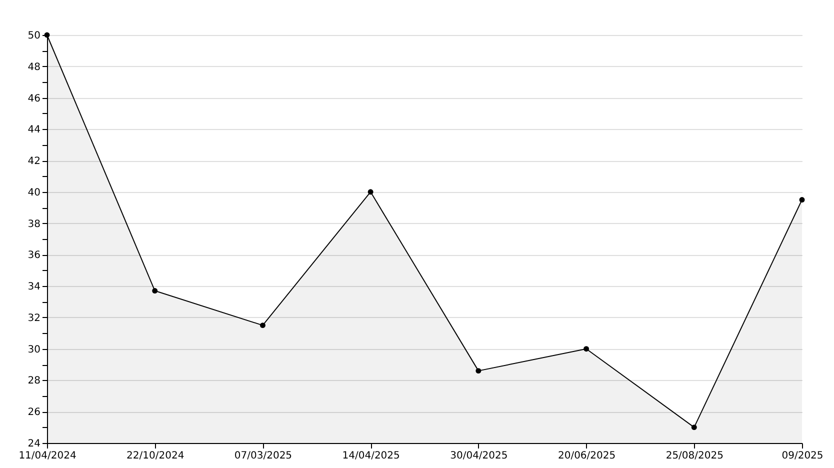  What do you see at coordinates (155, 456) in the screenshot?
I see `x-tick-label: 22/10/2024` at bounding box center [155, 456].